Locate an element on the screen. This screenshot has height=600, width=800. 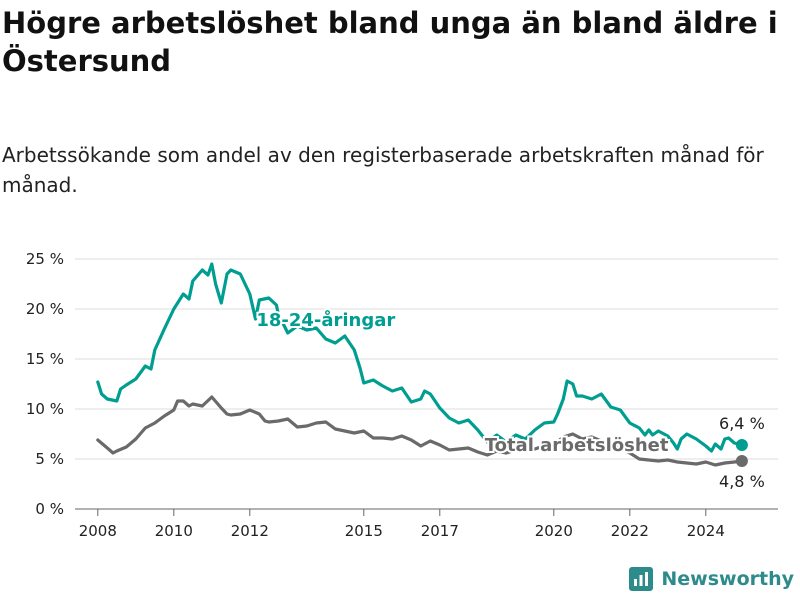
y-tick-label: 10 % is located at coordinates (45, 409).